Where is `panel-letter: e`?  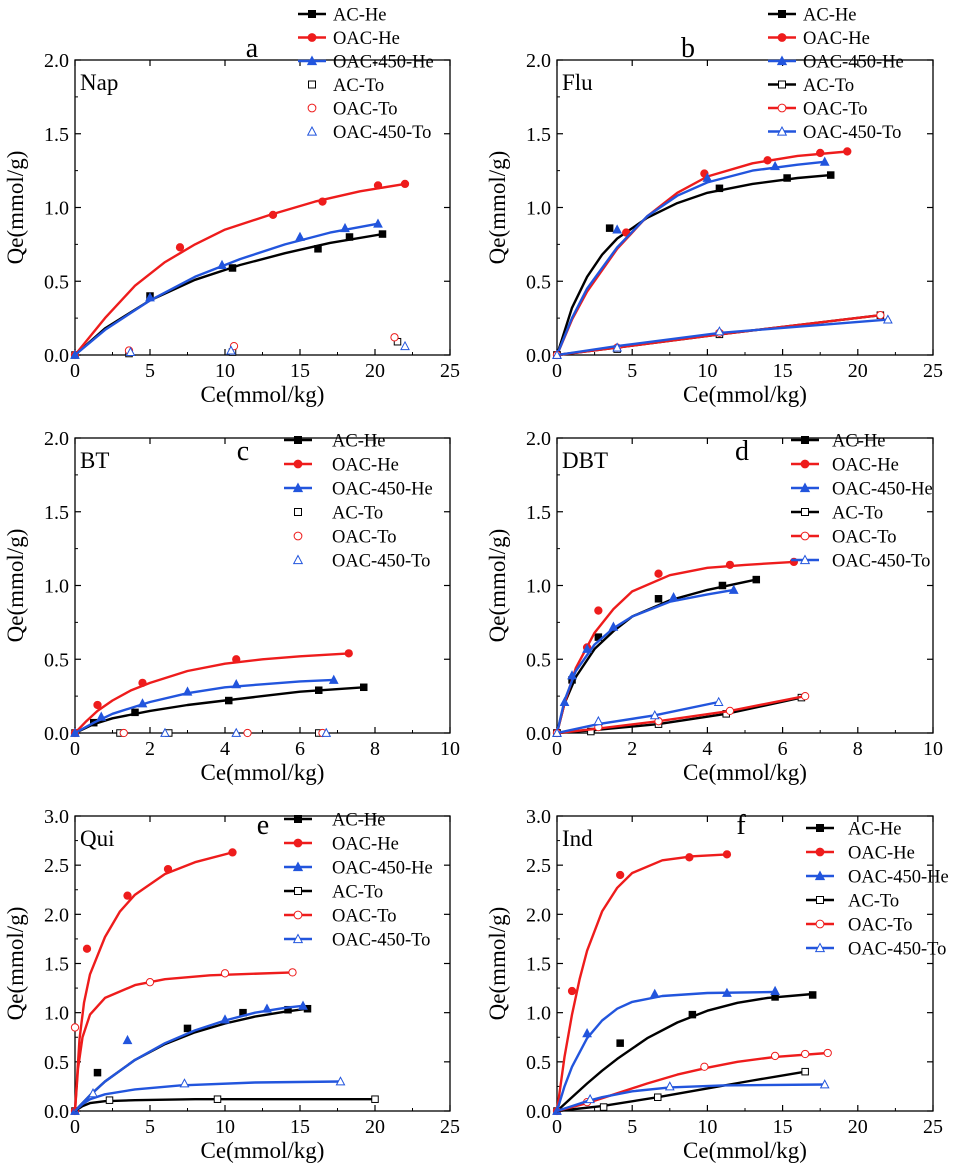
panel-letter: e is located at coordinates (263, 825).